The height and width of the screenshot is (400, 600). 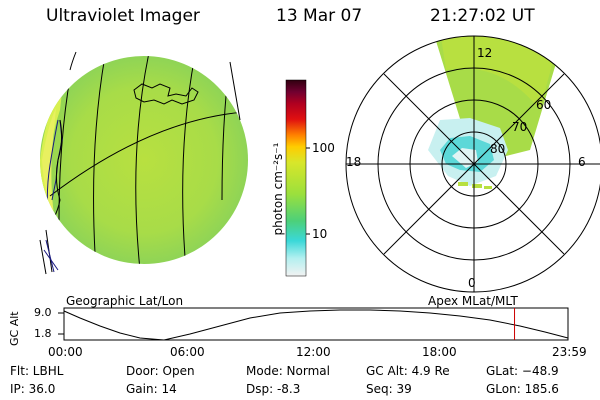 I want to click on apex-label: Apex MLat/MLT, so click(x=473, y=301).